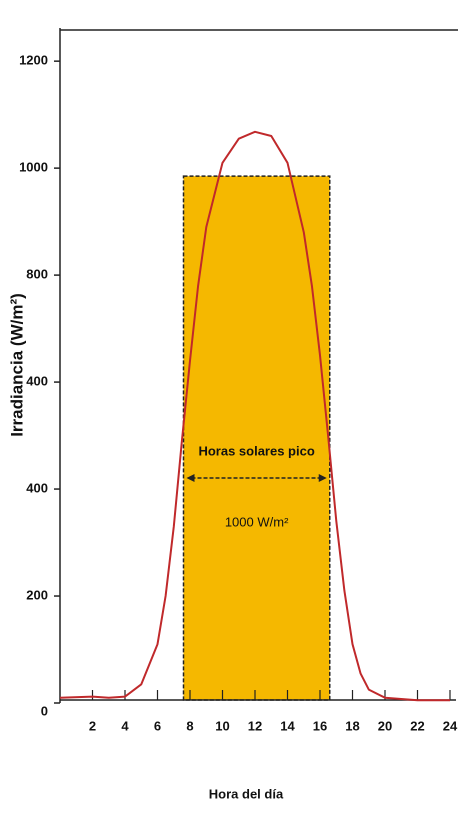 The height and width of the screenshot is (822, 468). I want to click on y-tick-label: 1000, so click(33, 167).